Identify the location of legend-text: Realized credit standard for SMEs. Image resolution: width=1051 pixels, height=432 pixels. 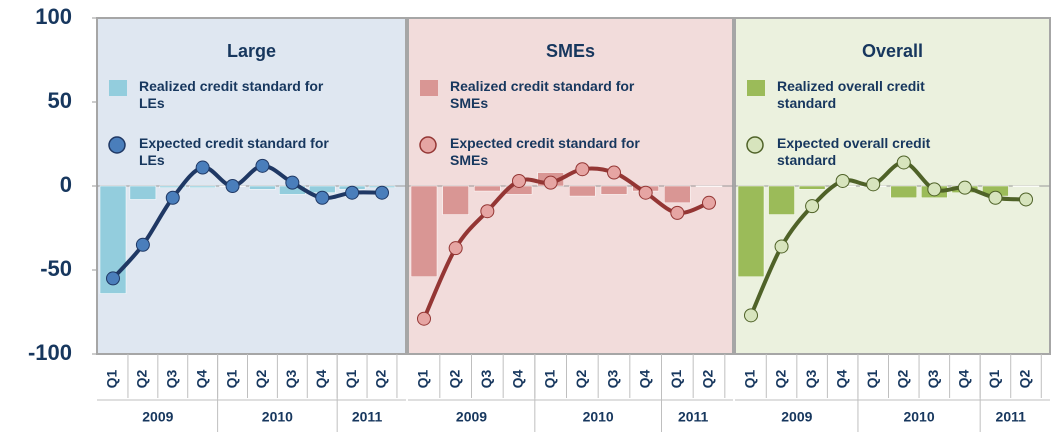
(542, 94).